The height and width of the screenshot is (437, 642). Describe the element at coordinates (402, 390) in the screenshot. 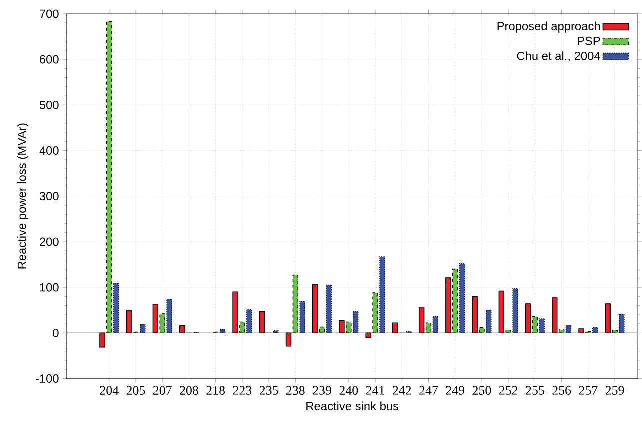

I see `x-tick-label: 242` at that location.